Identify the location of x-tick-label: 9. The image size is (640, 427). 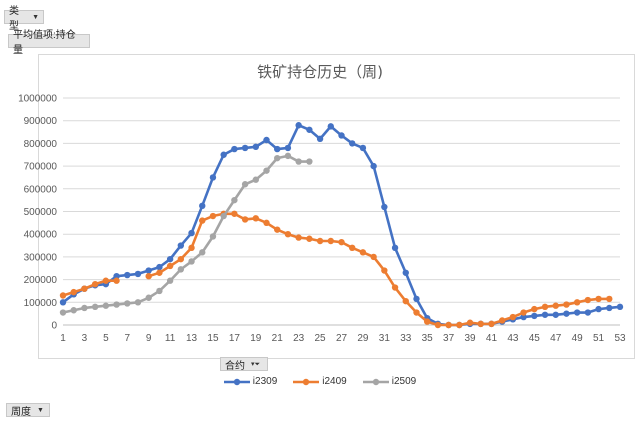
(149, 338).